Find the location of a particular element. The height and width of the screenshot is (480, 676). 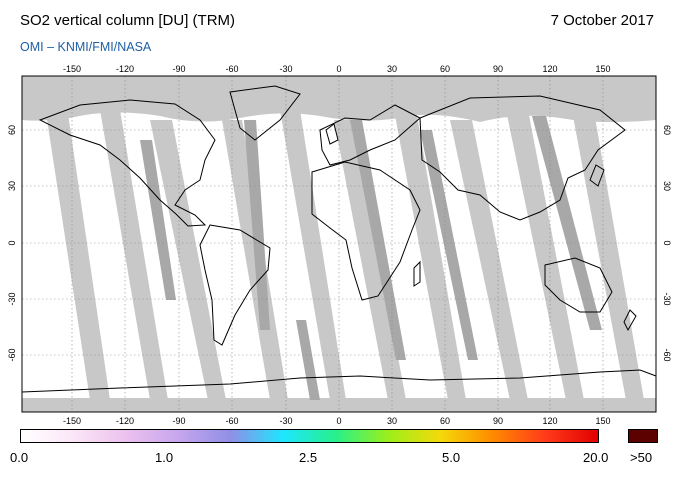

left-tick-label: -60 is located at coordinates (12, 354).